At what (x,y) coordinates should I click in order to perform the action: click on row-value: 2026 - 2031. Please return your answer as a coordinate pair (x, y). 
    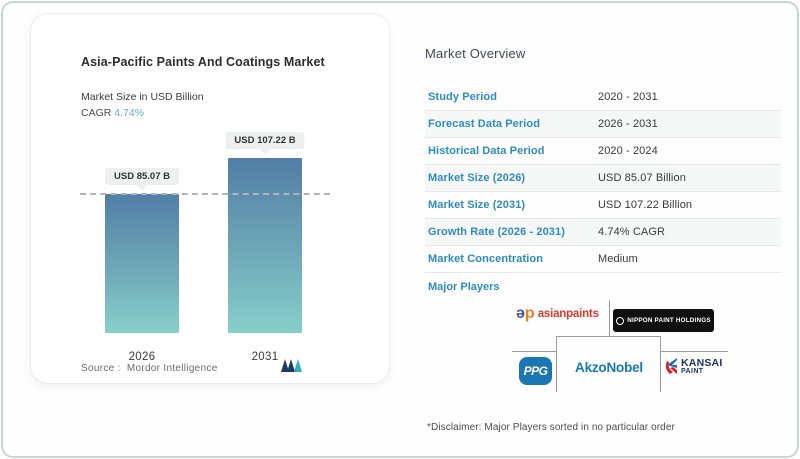
    Looking at the image, I should click on (628, 124).